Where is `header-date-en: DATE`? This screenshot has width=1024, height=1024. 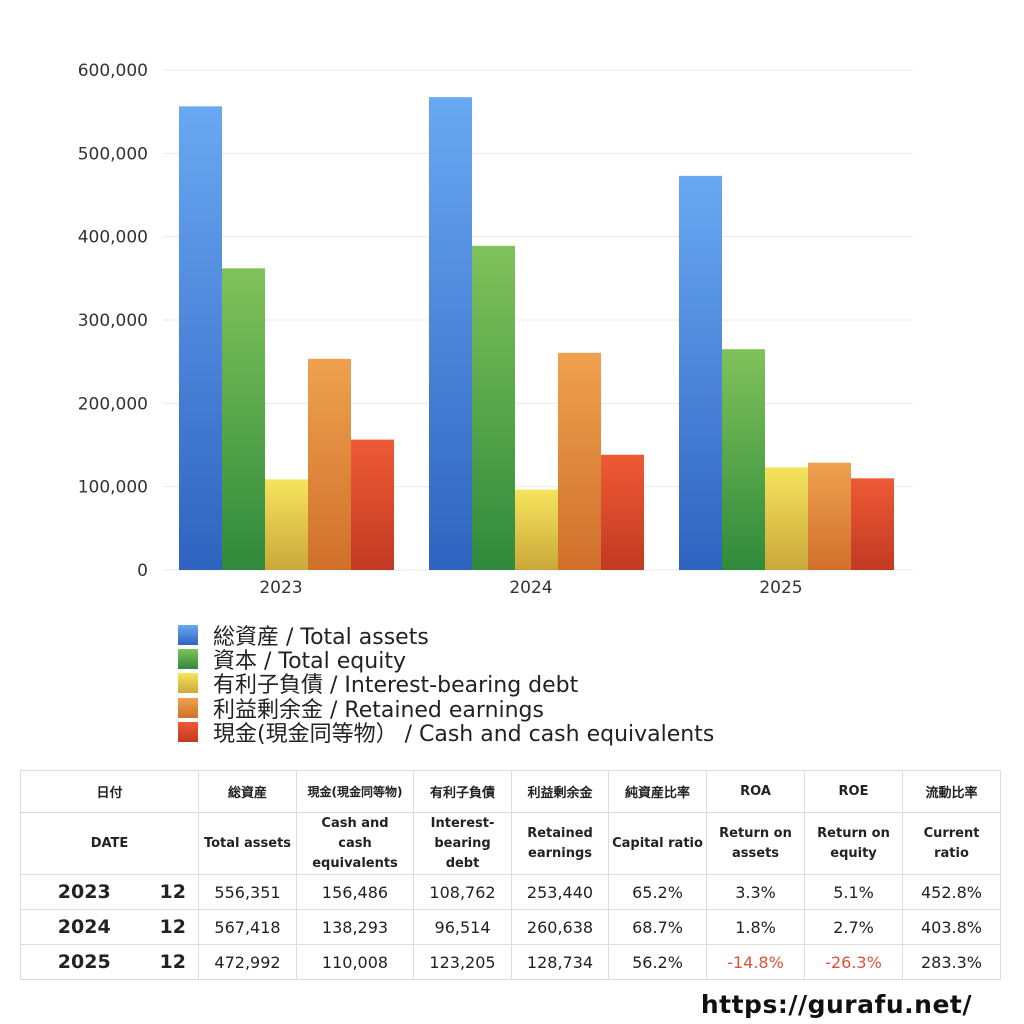
header-date-en: DATE is located at coordinates (109, 843).